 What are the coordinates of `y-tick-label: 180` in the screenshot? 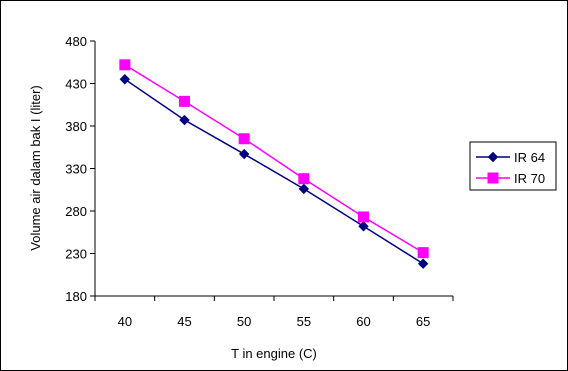 It's located at (76, 296).